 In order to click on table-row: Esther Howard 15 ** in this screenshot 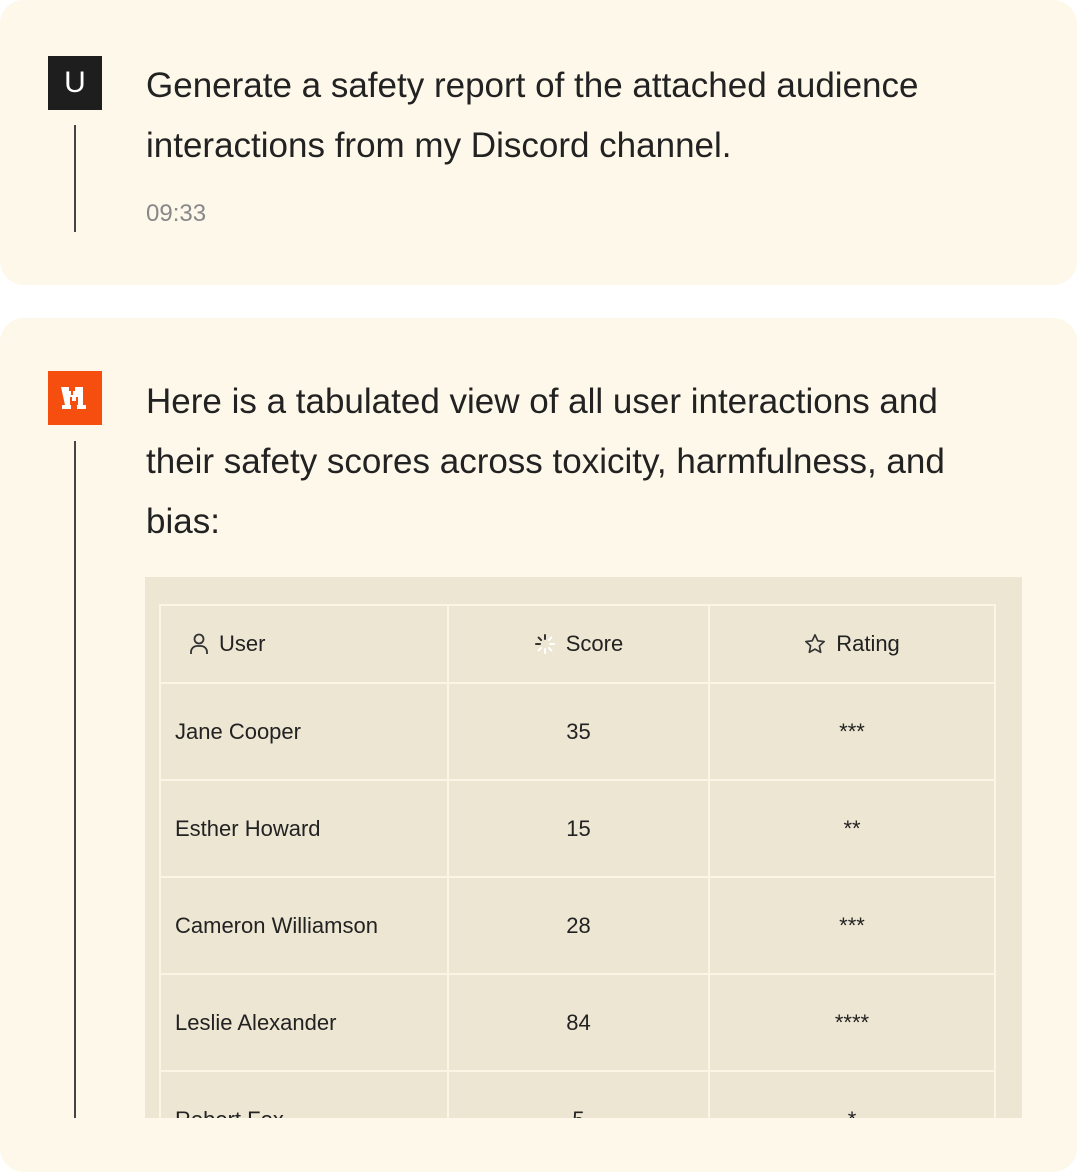, I will do `click(577, 828)`.